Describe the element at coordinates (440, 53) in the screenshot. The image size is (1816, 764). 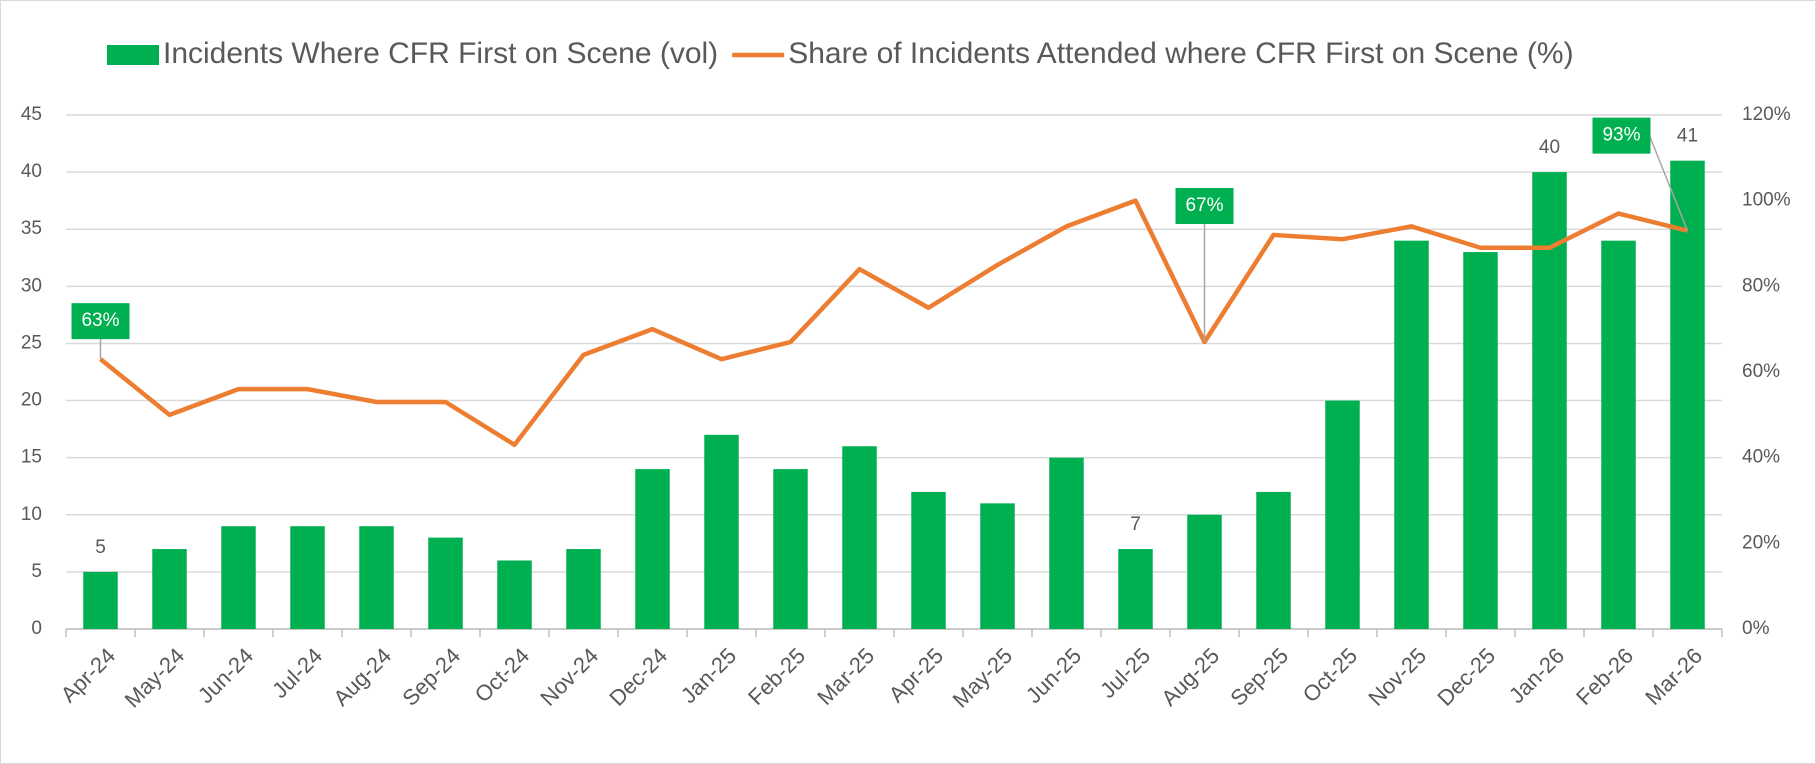
I see `legend-label: Incidents Where CFR First on Scene (vol)` at that location.